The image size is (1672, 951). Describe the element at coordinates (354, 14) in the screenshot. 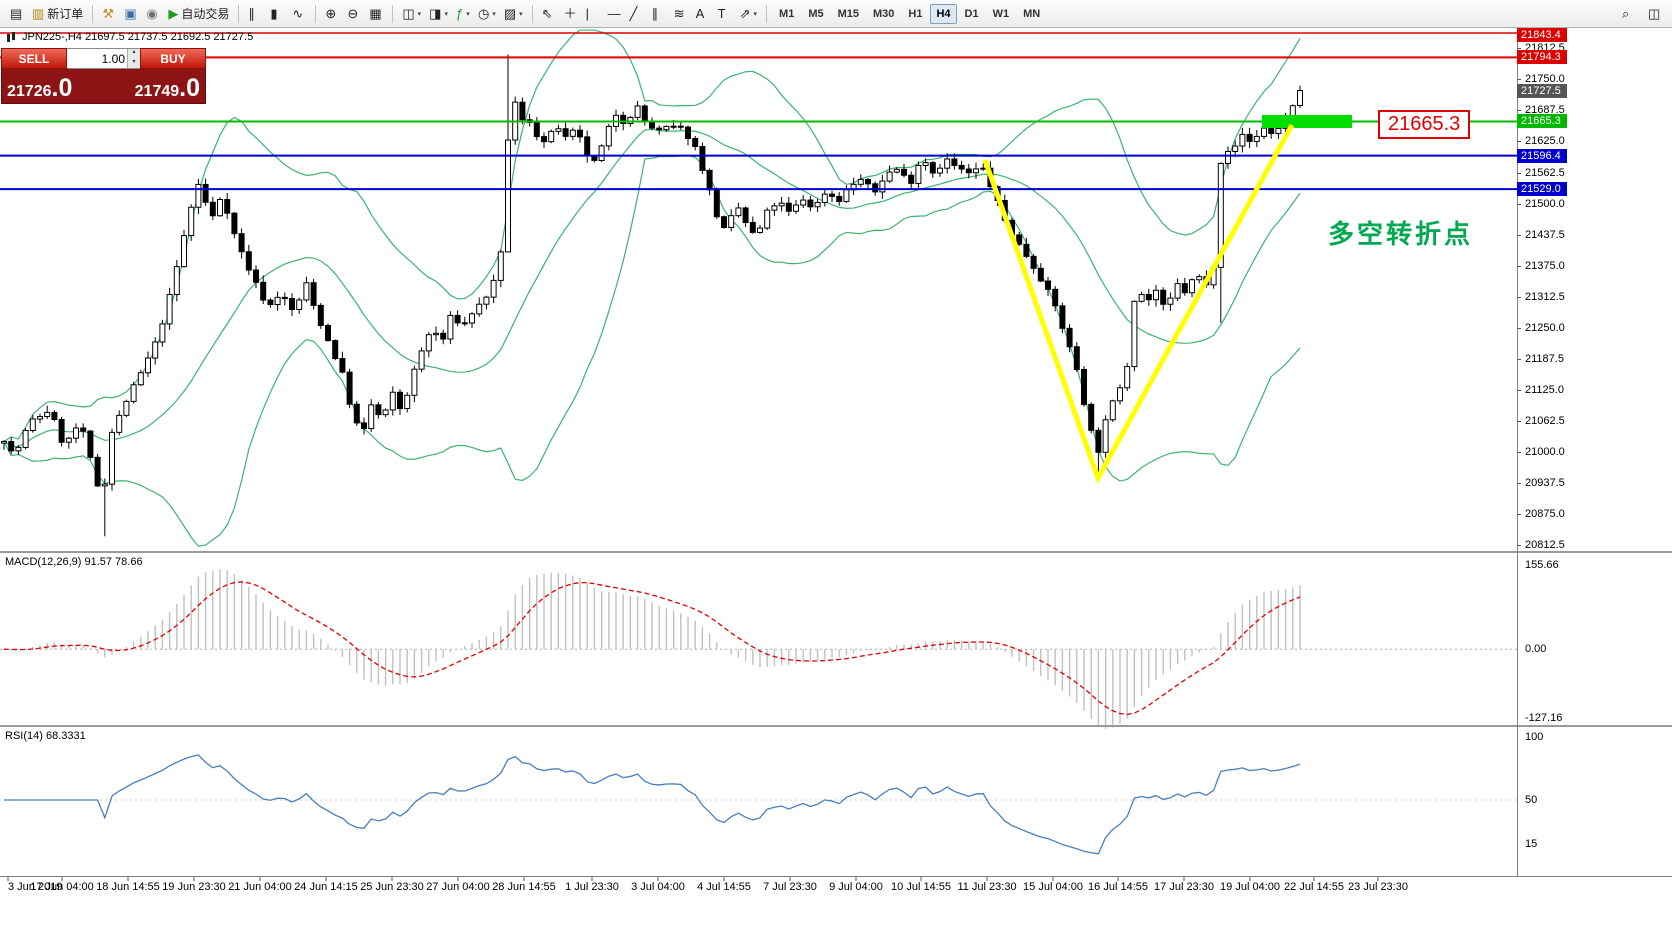

I see `zoom-out-button: ⊖` at that location.